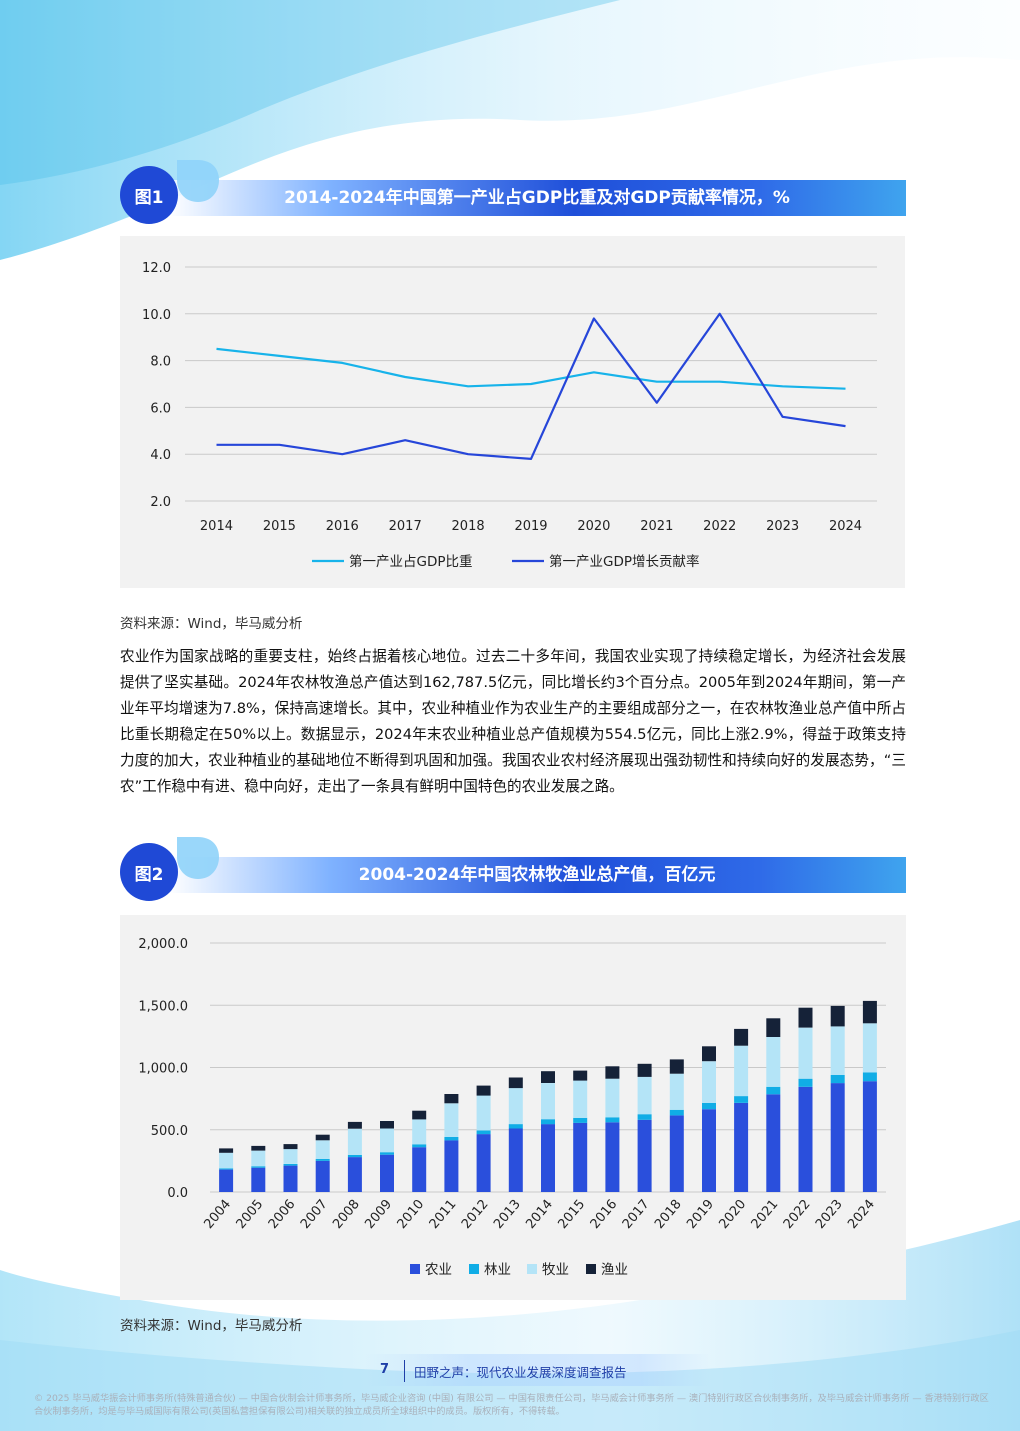 This screenshot has width=1020, height=1431. Describe the element at coordinates (507, 1214) in the screenshot. I see `x-tick-label: 2013` at that location.